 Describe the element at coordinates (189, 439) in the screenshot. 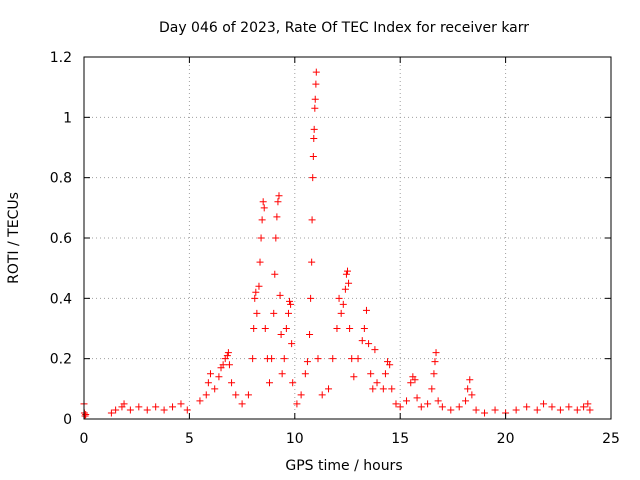

I see `x-tick-label: 5` at that location.